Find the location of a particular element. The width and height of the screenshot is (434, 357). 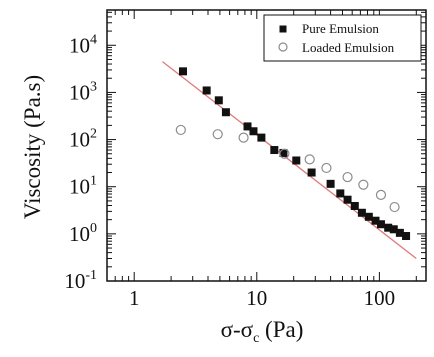

y-tick-label: 10³ is located at coordinates (83, 91).